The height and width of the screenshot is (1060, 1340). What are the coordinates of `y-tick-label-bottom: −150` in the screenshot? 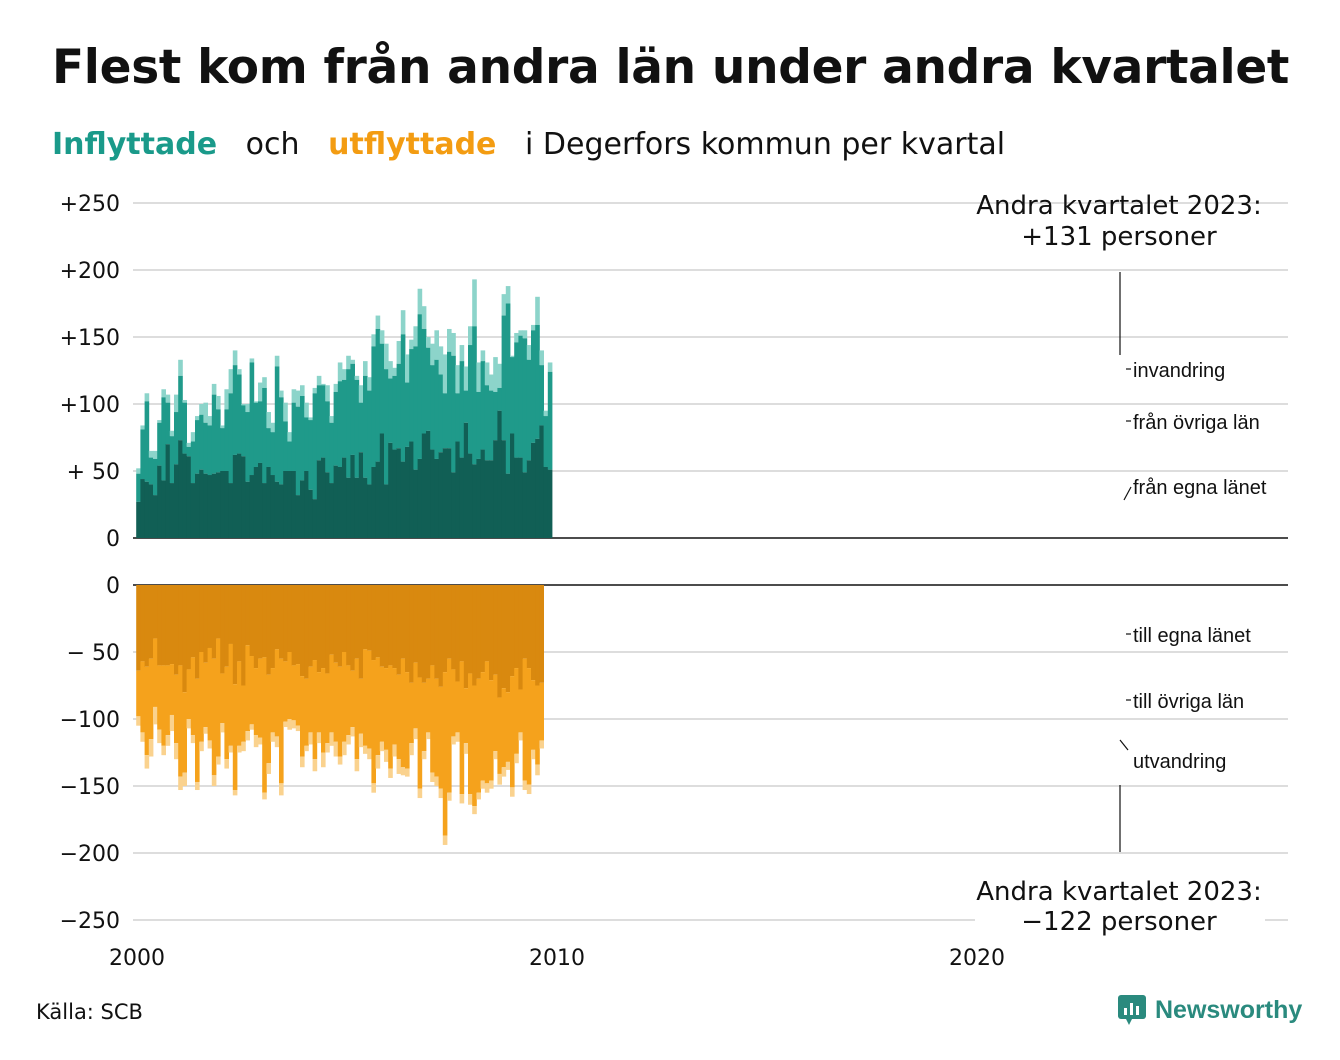 It's located at (90, 787).